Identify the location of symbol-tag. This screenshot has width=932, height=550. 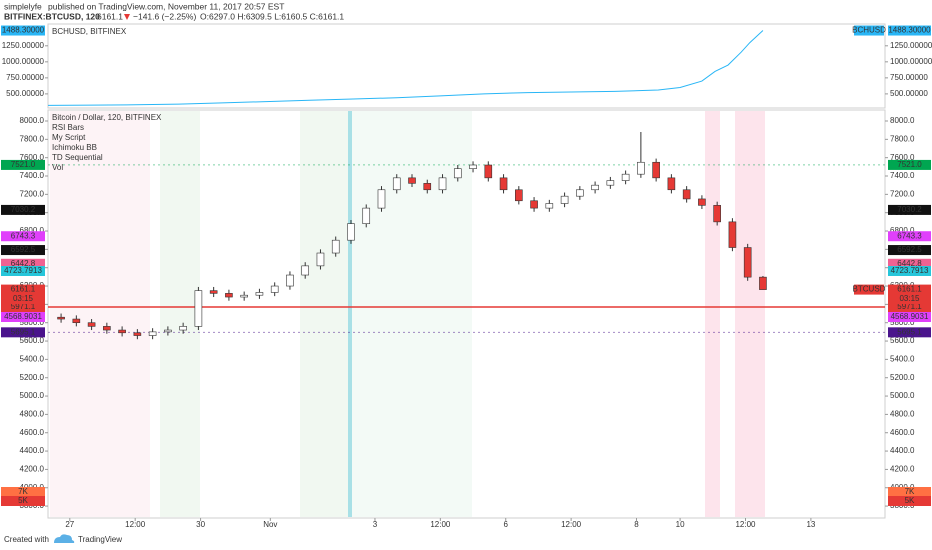
(869, 30).